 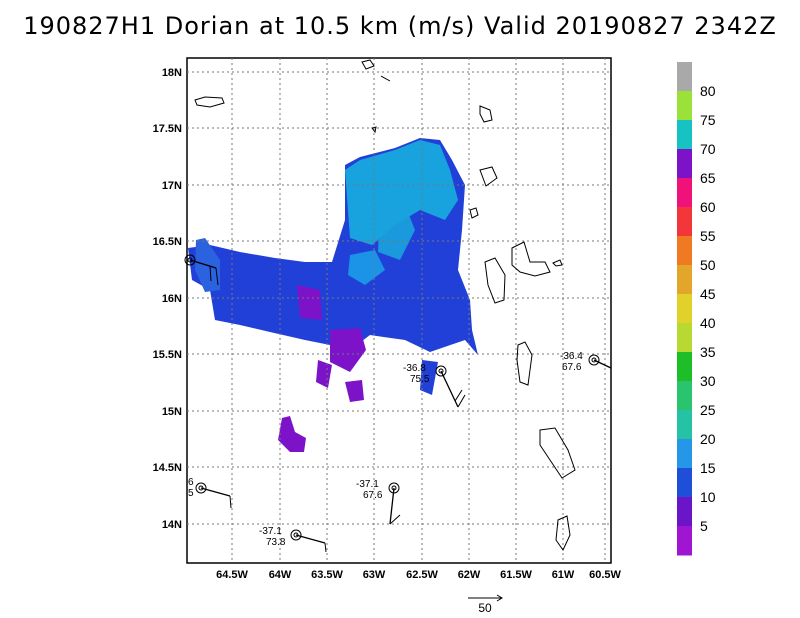 What do you see at coordinates (270, 531) in the screenshot?
I see `obs-4-top: -37.1` at bounding box center [270, 531].